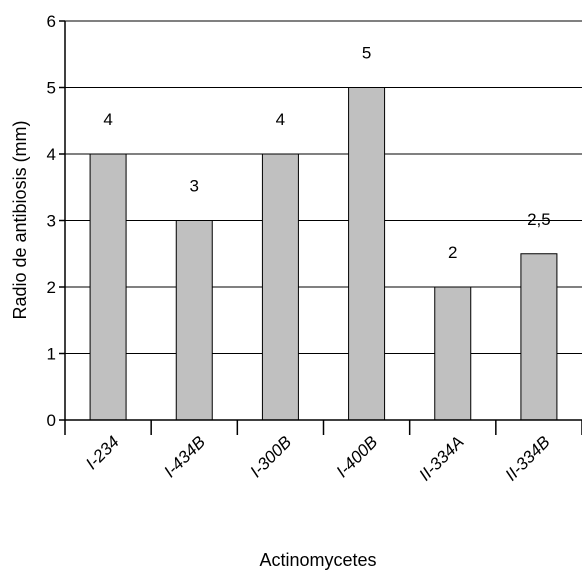  What do you see at coordinates (539, 219) in the screenshot?
I see `data-label: 2,5` at bounding box center [539, 219].